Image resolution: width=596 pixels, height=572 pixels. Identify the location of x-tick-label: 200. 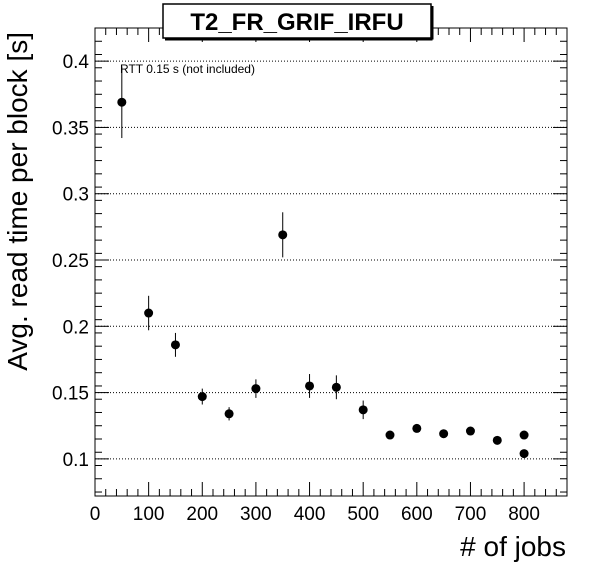
(202, 514).